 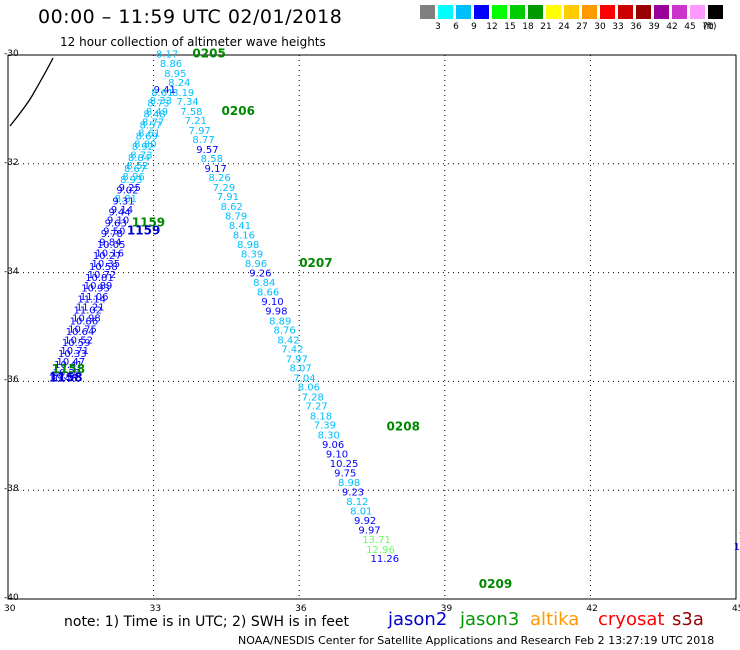 What do you see at coordinates (10, 609) in the screenshot?
I see `longitude-tick-label: 30` at bounding box center [10, 609].